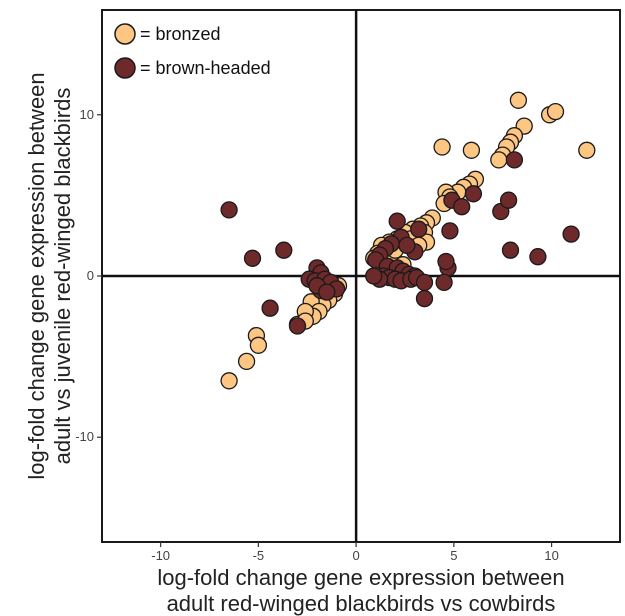 The height and width of the screenshot is (616, 625). Describe the element at coordinates (361, 603) in the screenshot. I see `x-axis-label-line-2: adult red-winged blackbirds vs cowbirds` at that location.